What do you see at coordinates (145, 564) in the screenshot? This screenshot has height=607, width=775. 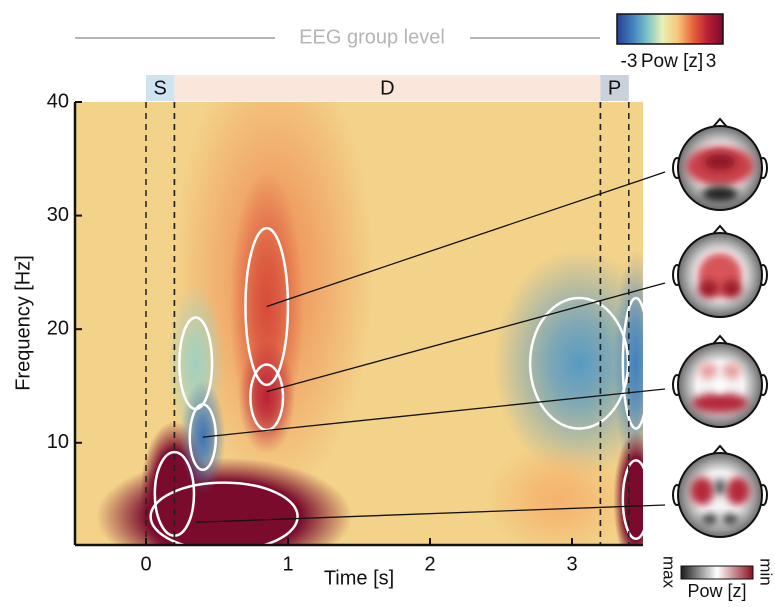 I see `x-tick-label: 0` at bounding box center [145, 564].